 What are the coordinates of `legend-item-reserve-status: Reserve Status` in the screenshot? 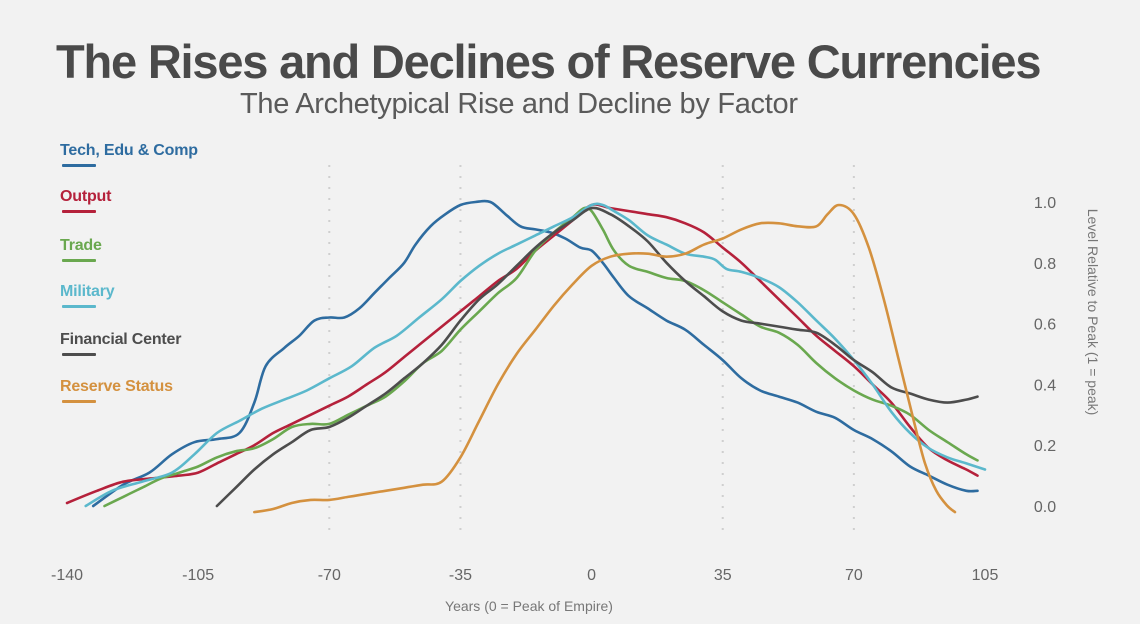 It's located at (116, 390).